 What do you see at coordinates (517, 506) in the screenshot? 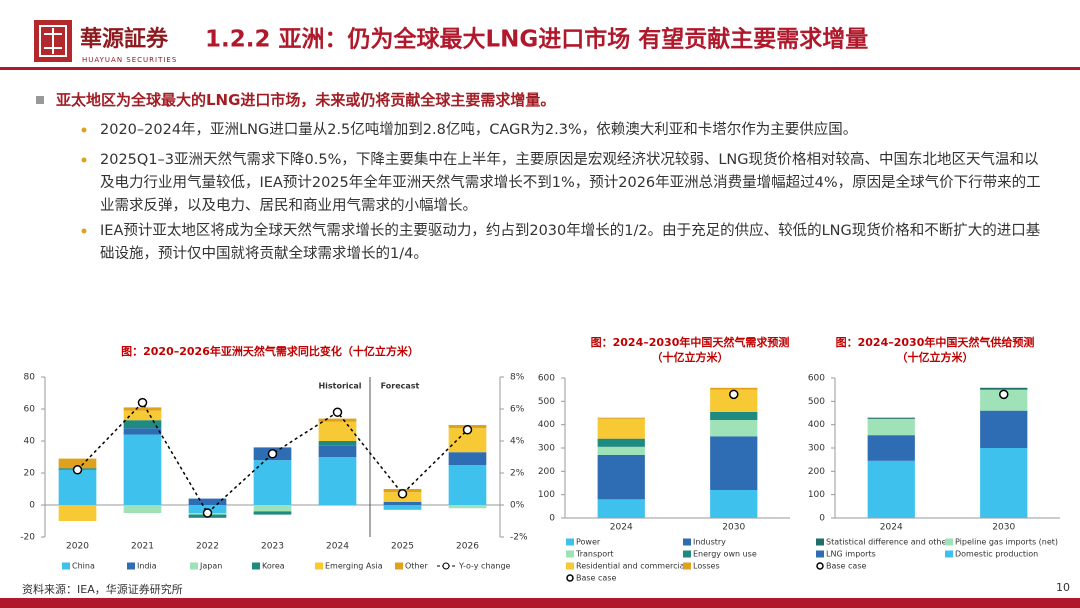
I see `y2-tick-label: 0%` at bounding box center [517, 506].